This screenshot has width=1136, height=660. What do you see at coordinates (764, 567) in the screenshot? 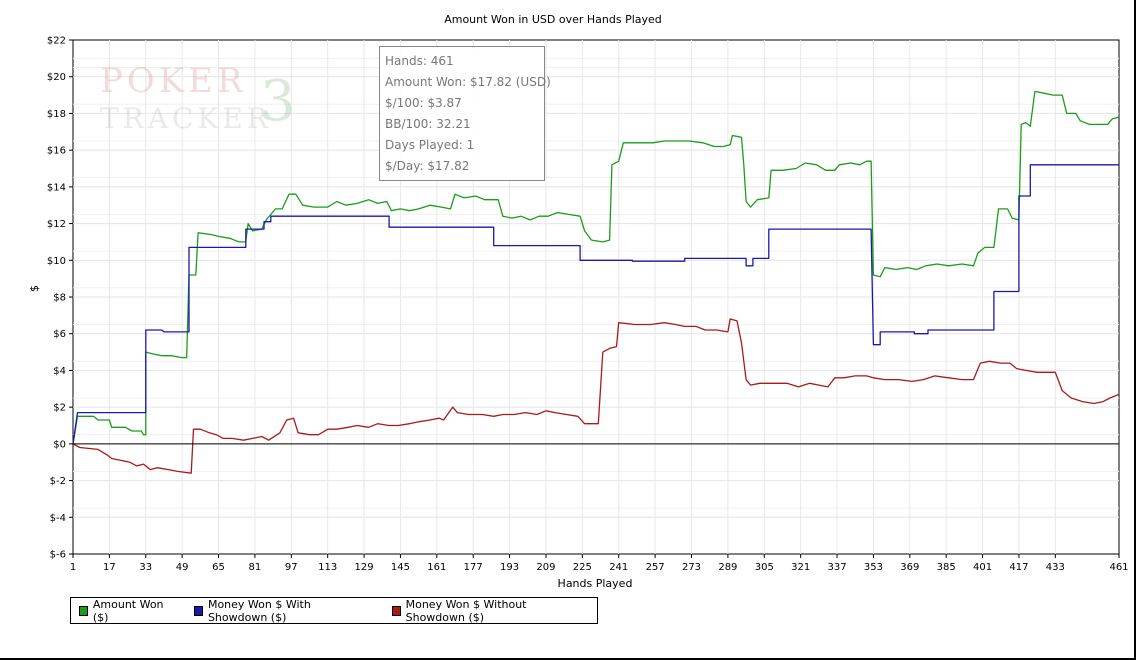
I see `x-tick-label: 305` at bounding box center [764, 567].